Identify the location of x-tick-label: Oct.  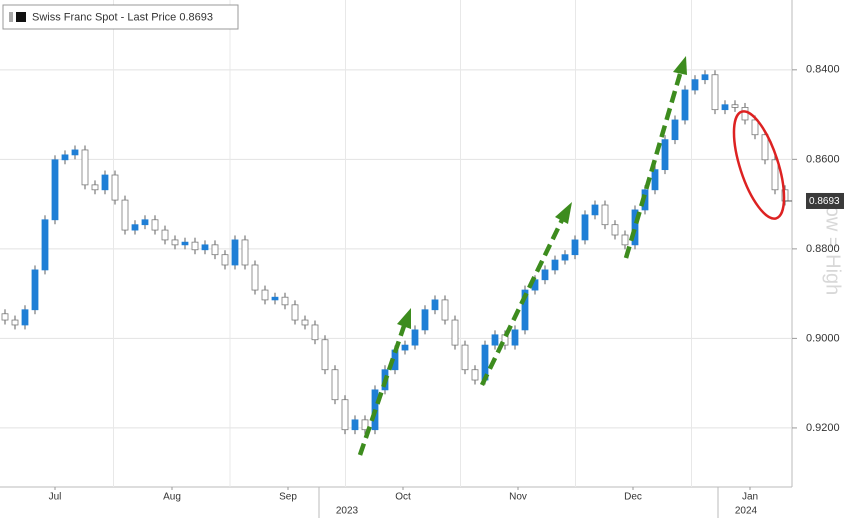
(403, 497).